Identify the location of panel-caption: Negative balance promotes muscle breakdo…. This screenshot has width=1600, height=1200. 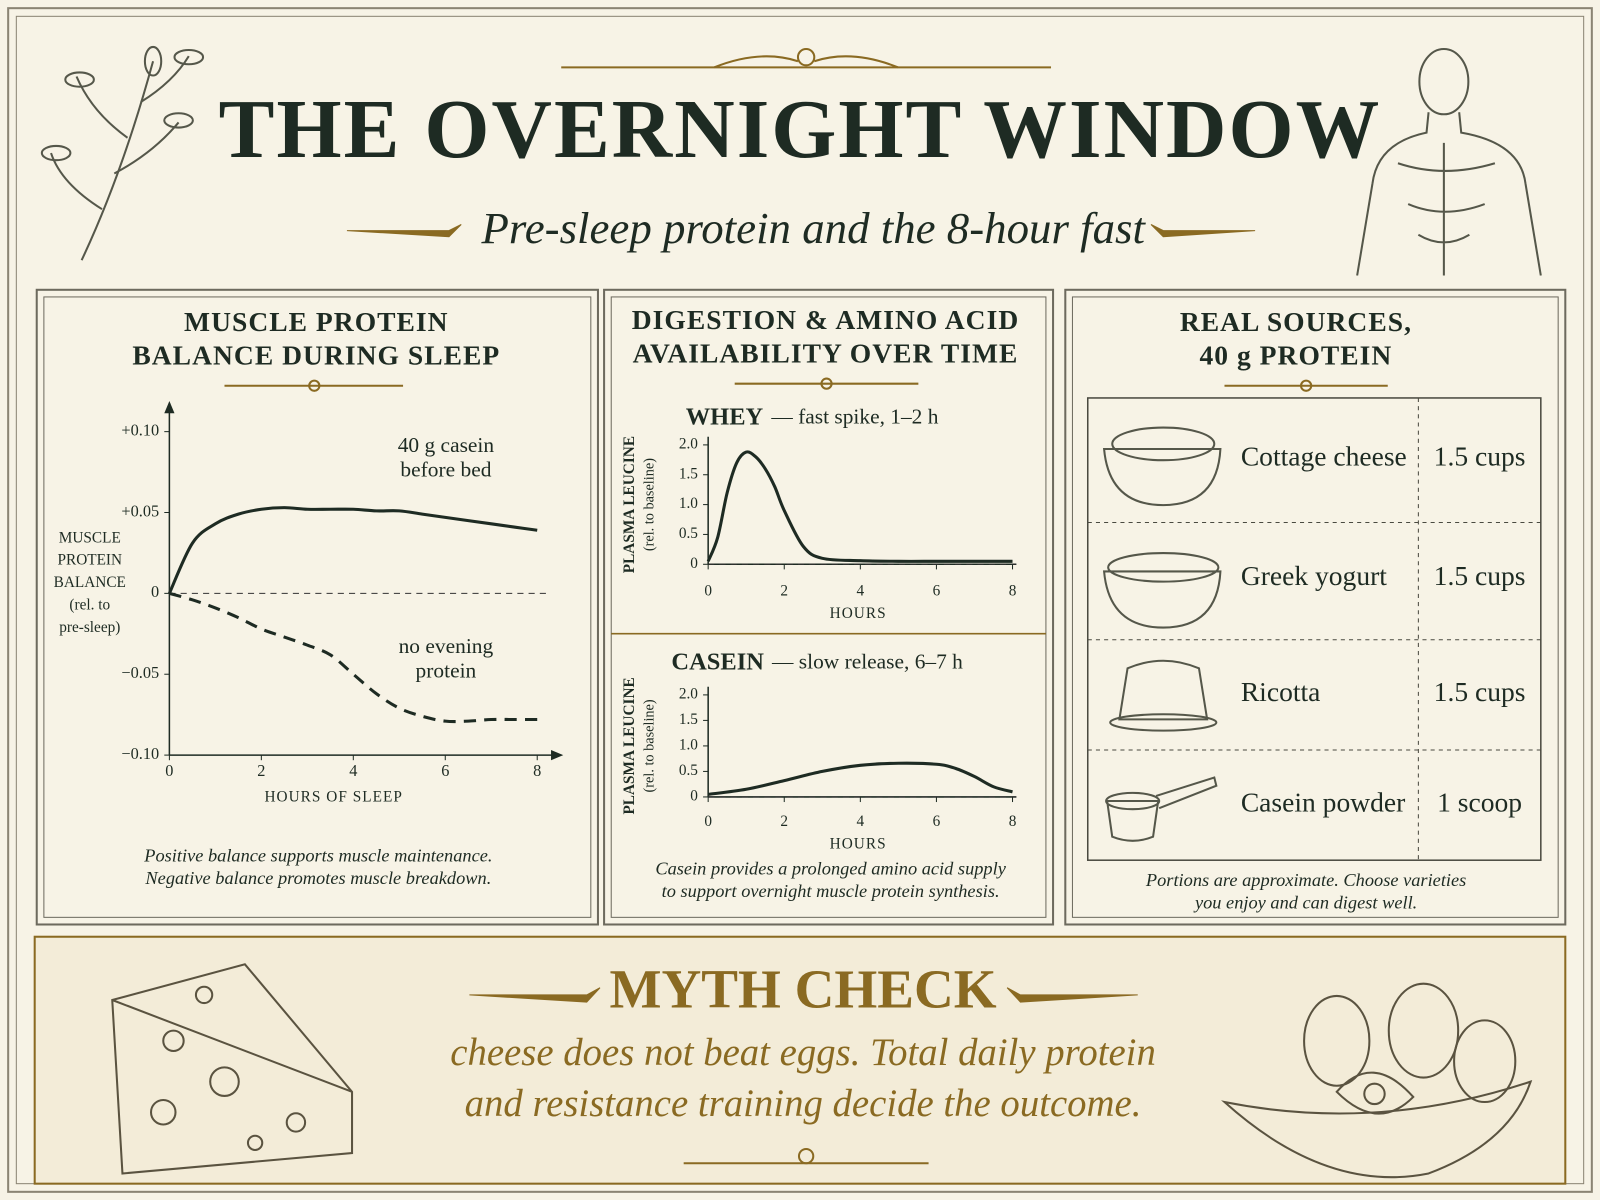
(317, 878).